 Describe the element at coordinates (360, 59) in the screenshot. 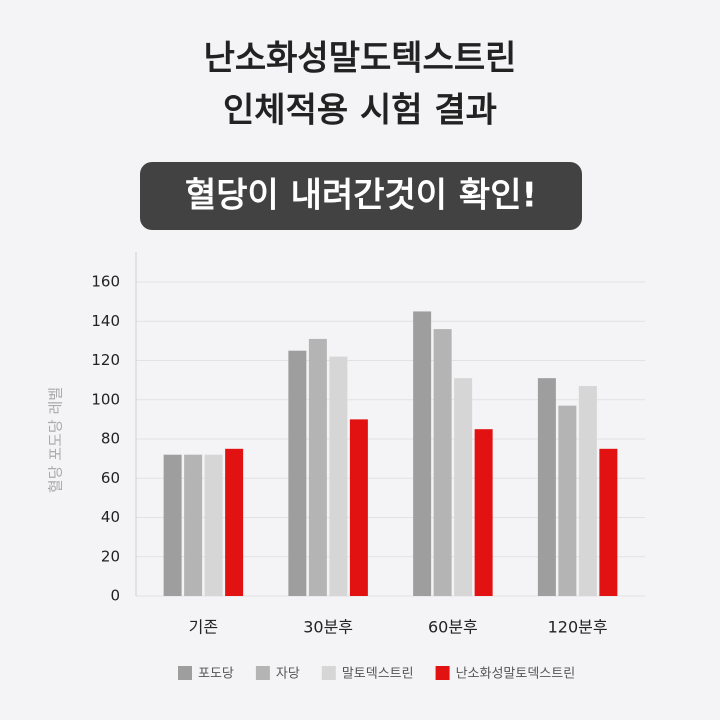

I see `chart-title: 난소화성말도텍스트린` at that location.